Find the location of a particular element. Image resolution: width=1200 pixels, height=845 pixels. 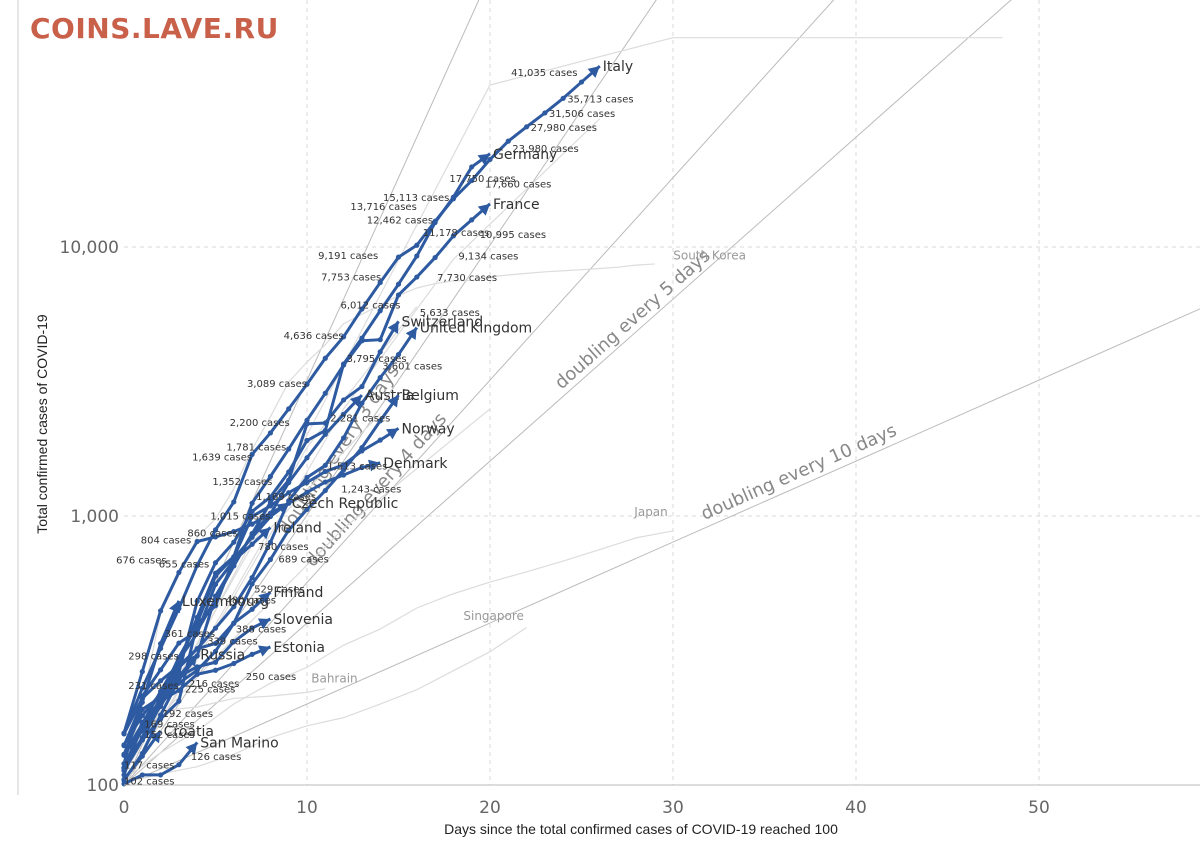

background-series-label: Singapore is located at coordinates (493, 616).